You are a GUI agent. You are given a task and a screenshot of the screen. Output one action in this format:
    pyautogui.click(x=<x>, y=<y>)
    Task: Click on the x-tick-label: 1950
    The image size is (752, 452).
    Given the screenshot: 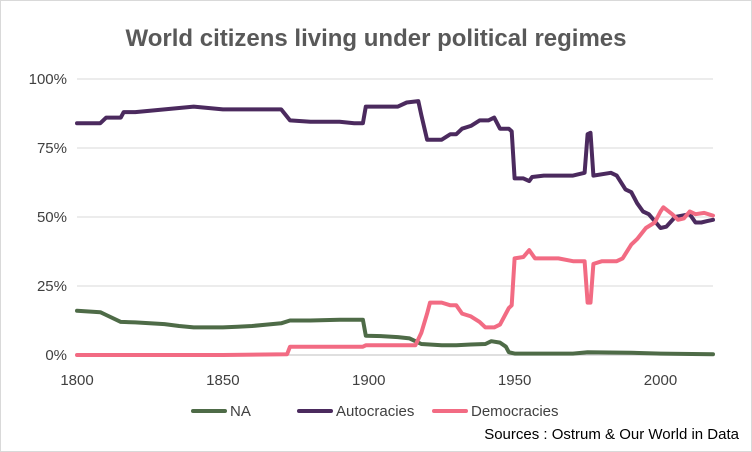 What is the action you would take?
    pyautogui.click(x=514, y=380)
    